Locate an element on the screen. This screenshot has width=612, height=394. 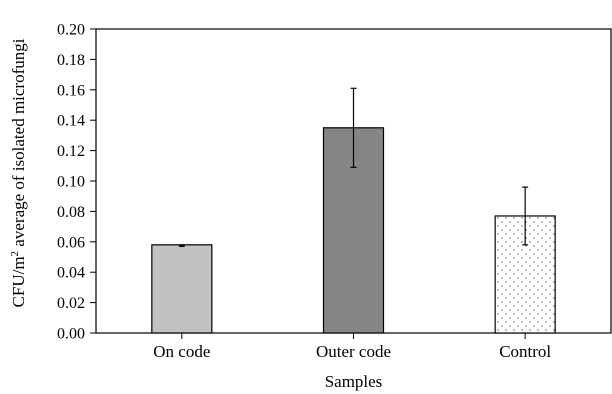
y-tick-label: 0.12 is located at coordinates (71, 151).